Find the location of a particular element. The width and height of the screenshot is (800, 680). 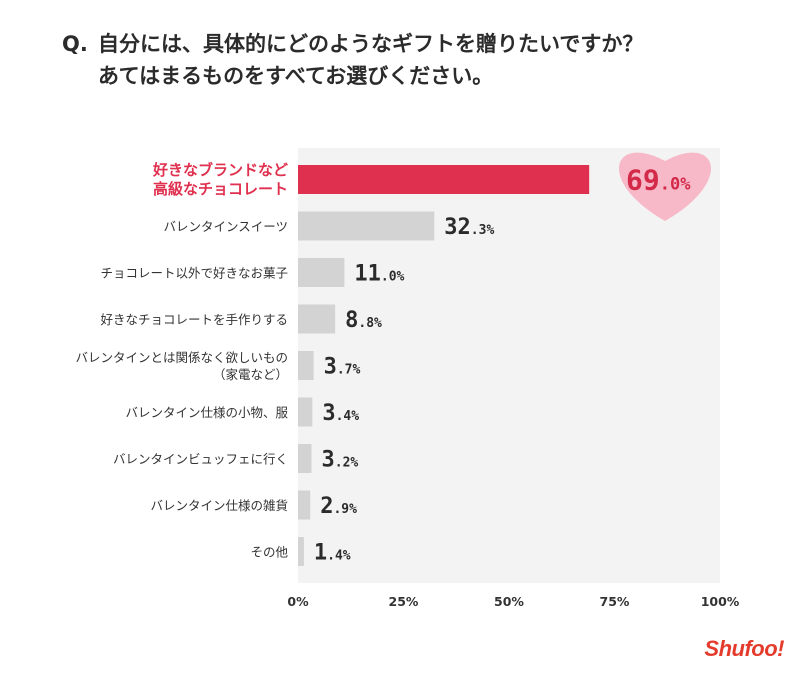

shufoo-logo: Shufoo! is located at coordinates (744, 648).